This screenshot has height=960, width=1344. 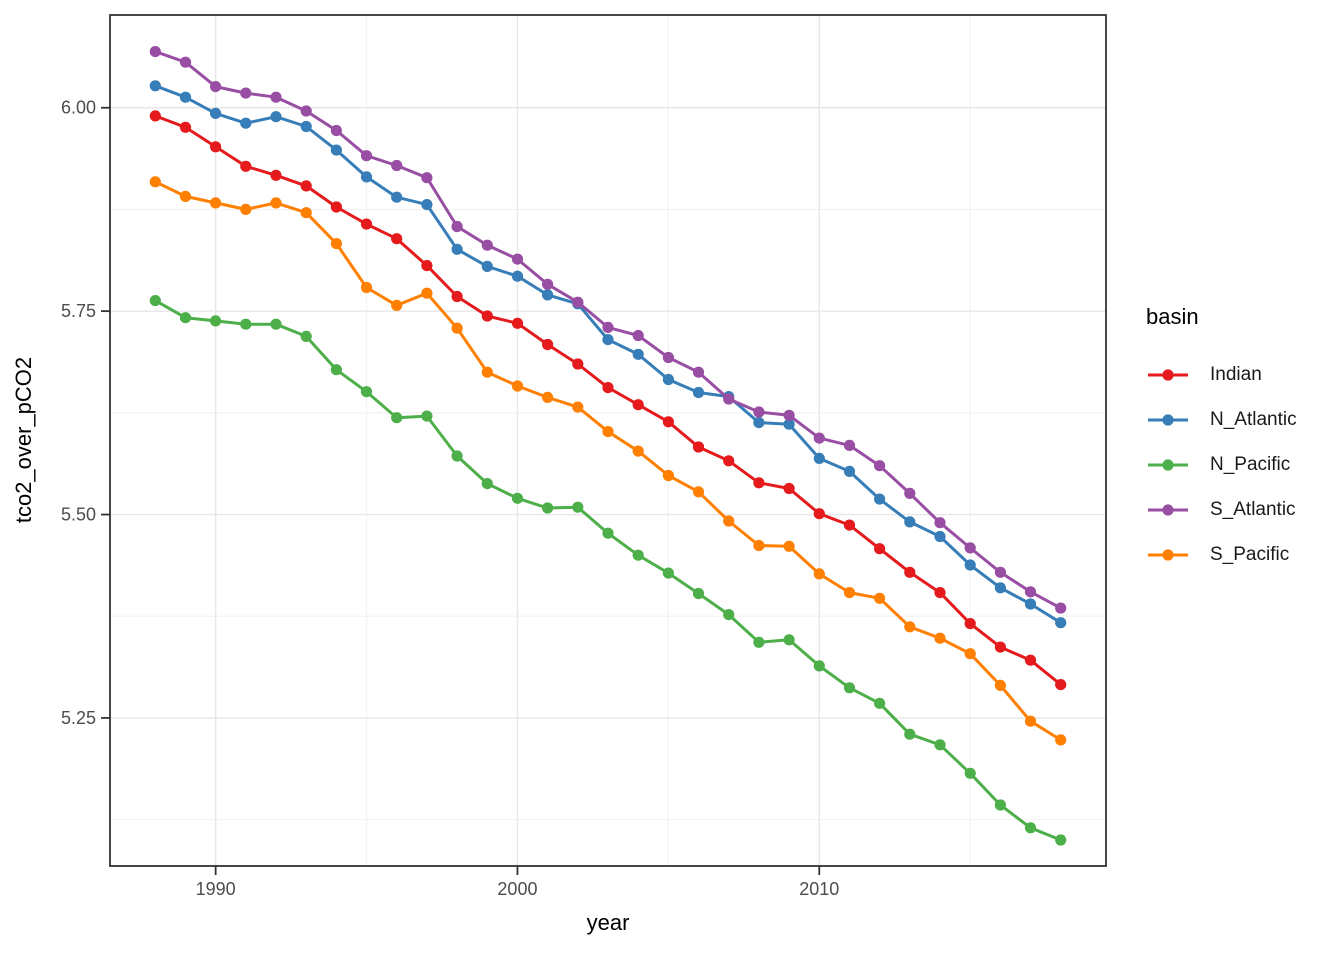 What do you see at coordinates (1253, 509) in the screenshot?
I see `legend-label: S_Atlantic` at bounding box center [1253, 509].